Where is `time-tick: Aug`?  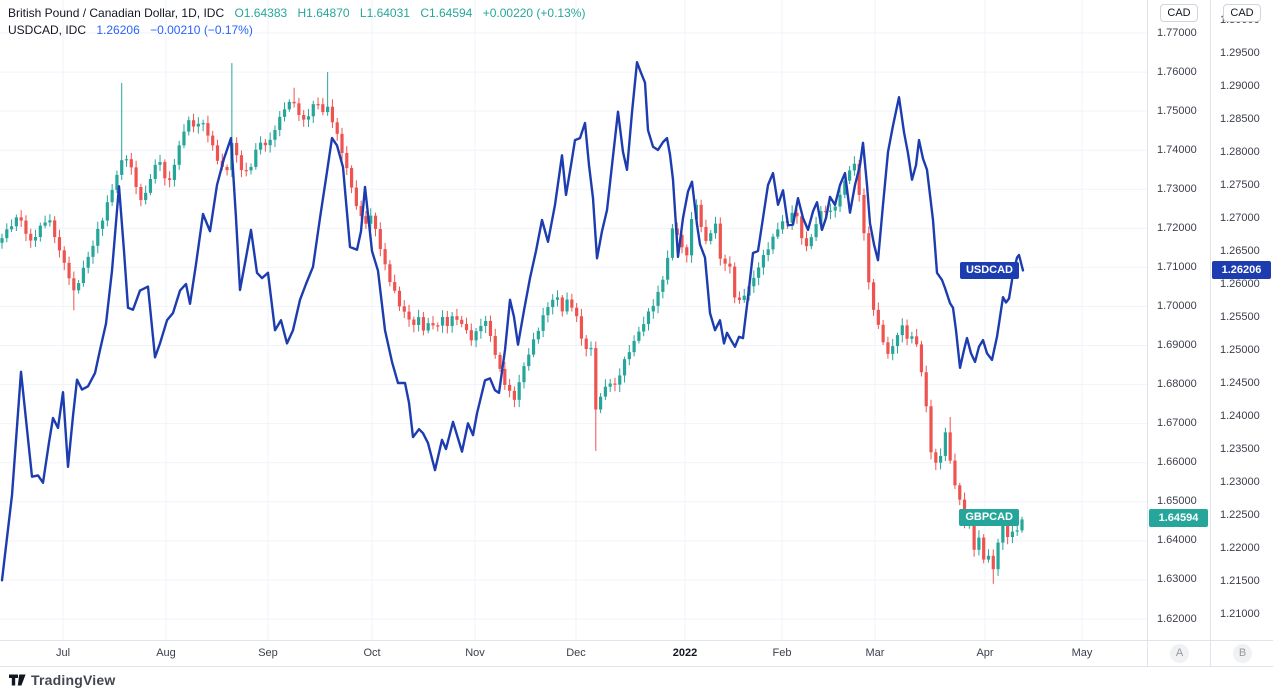
time-tick: Aug is located at coordinates (166, 653).